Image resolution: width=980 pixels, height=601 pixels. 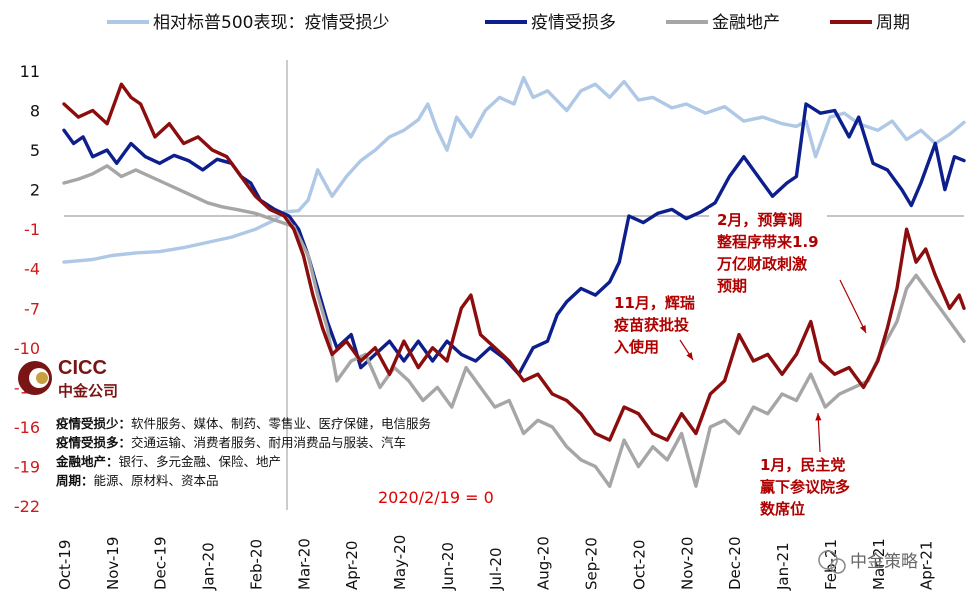 What do you see at coordinates (32, 269) in the screenshot?
I see `y-tick-label: -4` at bounding box center [32, 269].